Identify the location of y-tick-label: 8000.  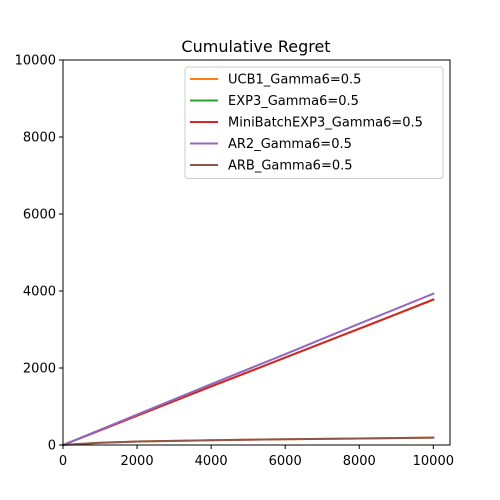
(39, 138).